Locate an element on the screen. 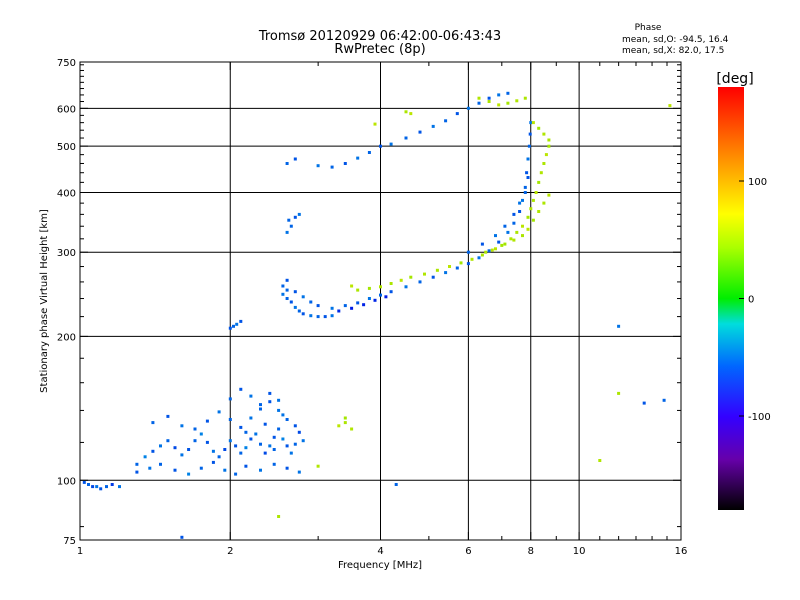  colorbar-ticks: 100 0 -100 is located at coordinates (755, 300).